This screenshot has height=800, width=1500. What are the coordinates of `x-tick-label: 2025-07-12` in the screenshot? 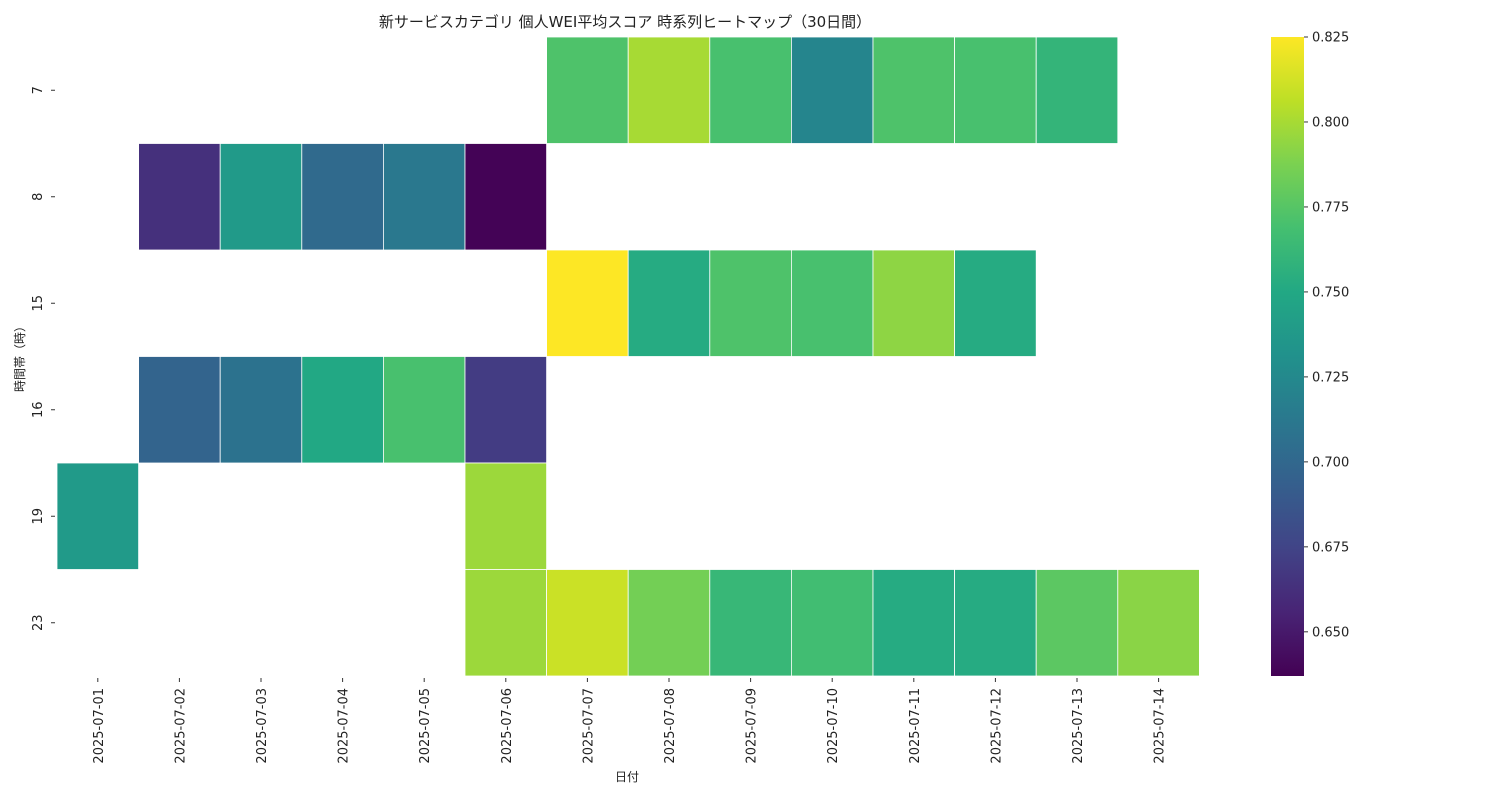 It's located at (996, 726).